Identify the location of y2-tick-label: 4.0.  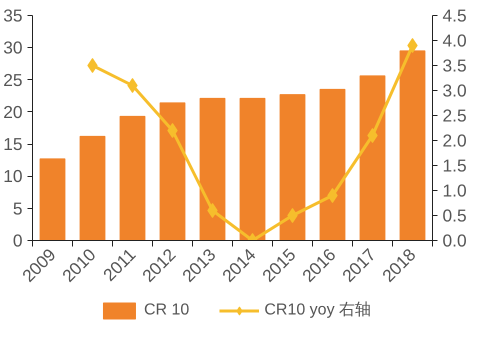
(454, 40).